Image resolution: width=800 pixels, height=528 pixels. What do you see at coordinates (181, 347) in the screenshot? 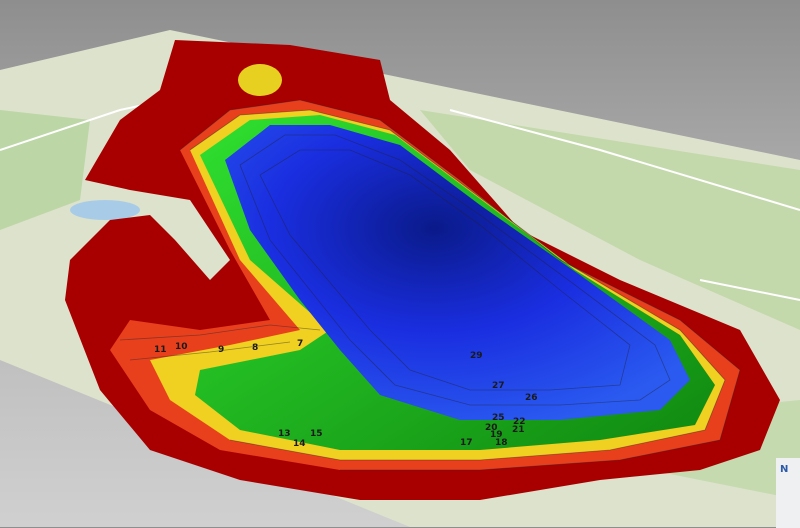
I see `contour-label: 10` at bounding box center [181, 347].